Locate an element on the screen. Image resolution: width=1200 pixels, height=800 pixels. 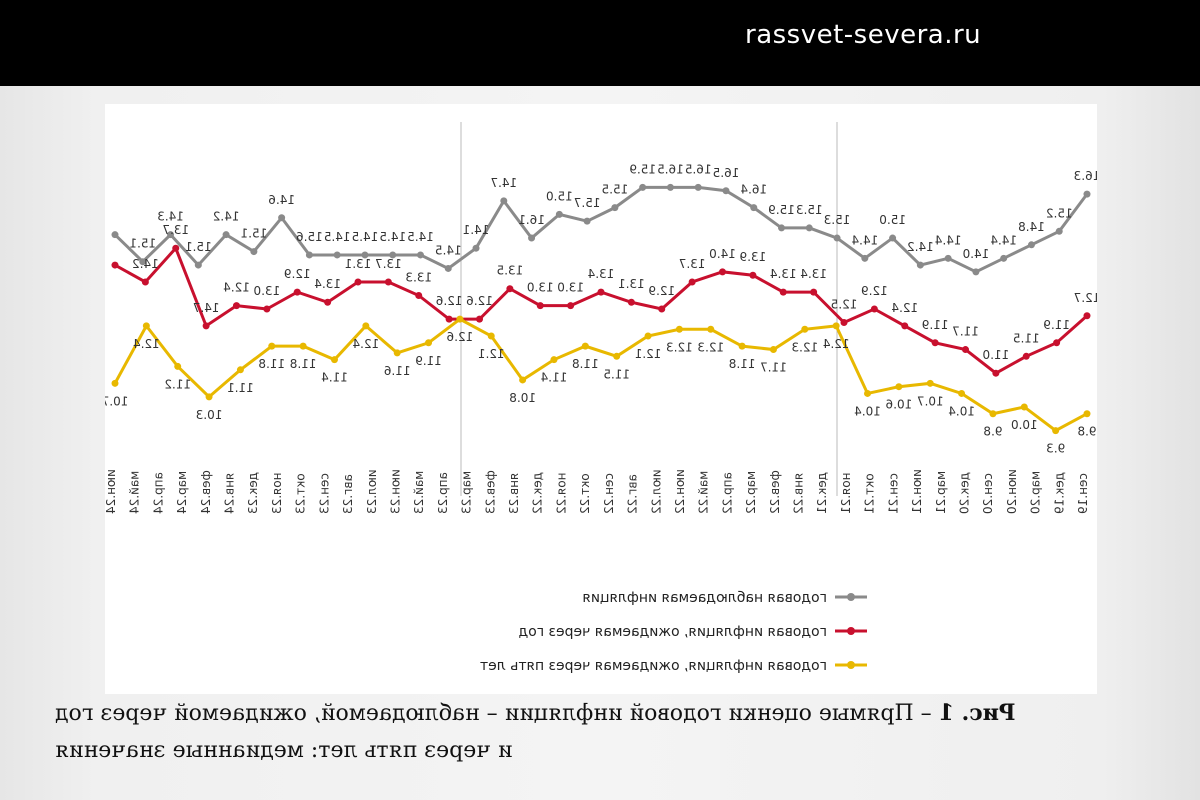
x-tick-label: мар.22 is located at coordinates (751, 492).